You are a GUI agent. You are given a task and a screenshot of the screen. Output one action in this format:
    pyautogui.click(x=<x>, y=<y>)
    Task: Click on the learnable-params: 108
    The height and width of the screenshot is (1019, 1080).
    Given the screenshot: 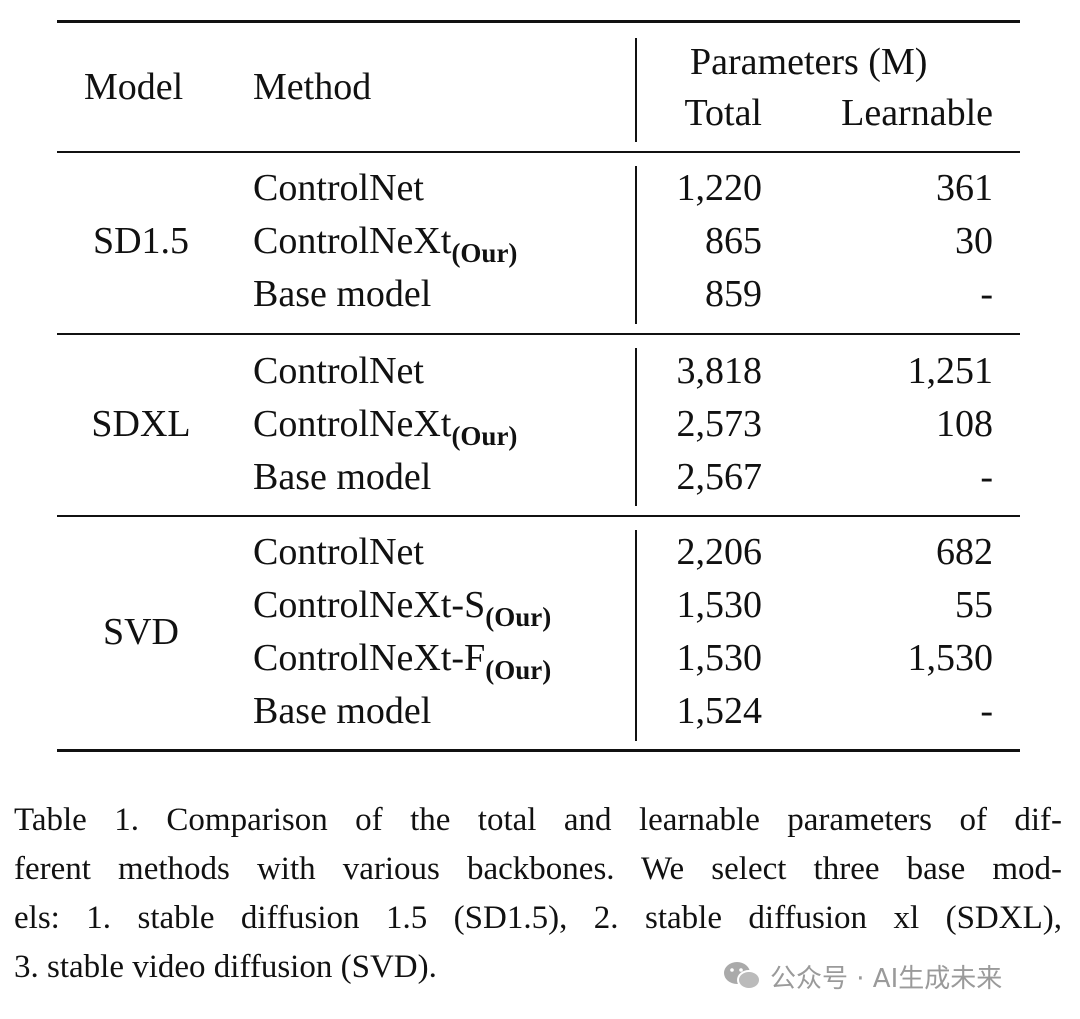 What is the action you would take?
    pyautogui.click(x=964, y=424)
    